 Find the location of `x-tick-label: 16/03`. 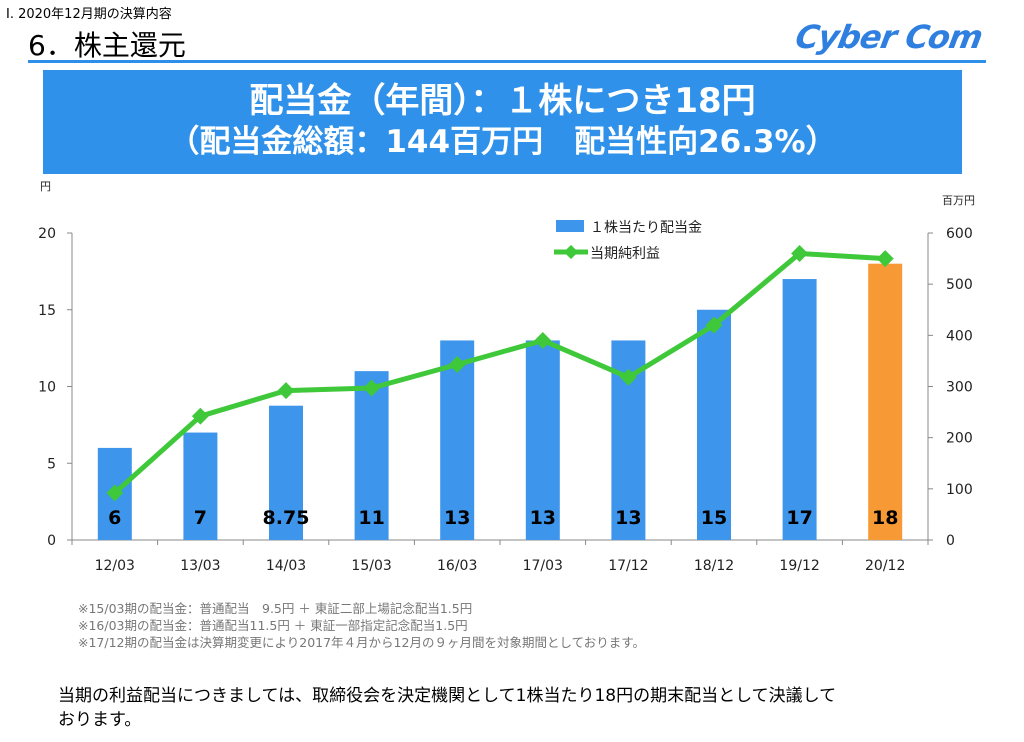

x-tick-label: 16/03 is located at coordinates (457, 566).